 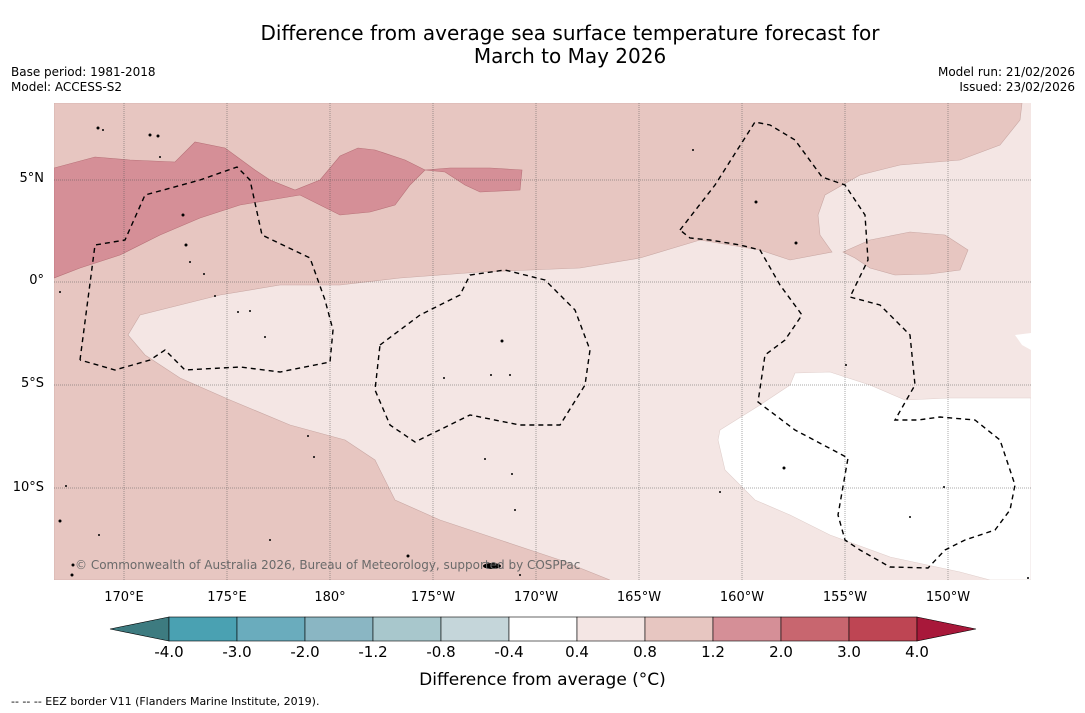 I want to click on colorbar-tick: -0.8, so click(x=441, y=652).